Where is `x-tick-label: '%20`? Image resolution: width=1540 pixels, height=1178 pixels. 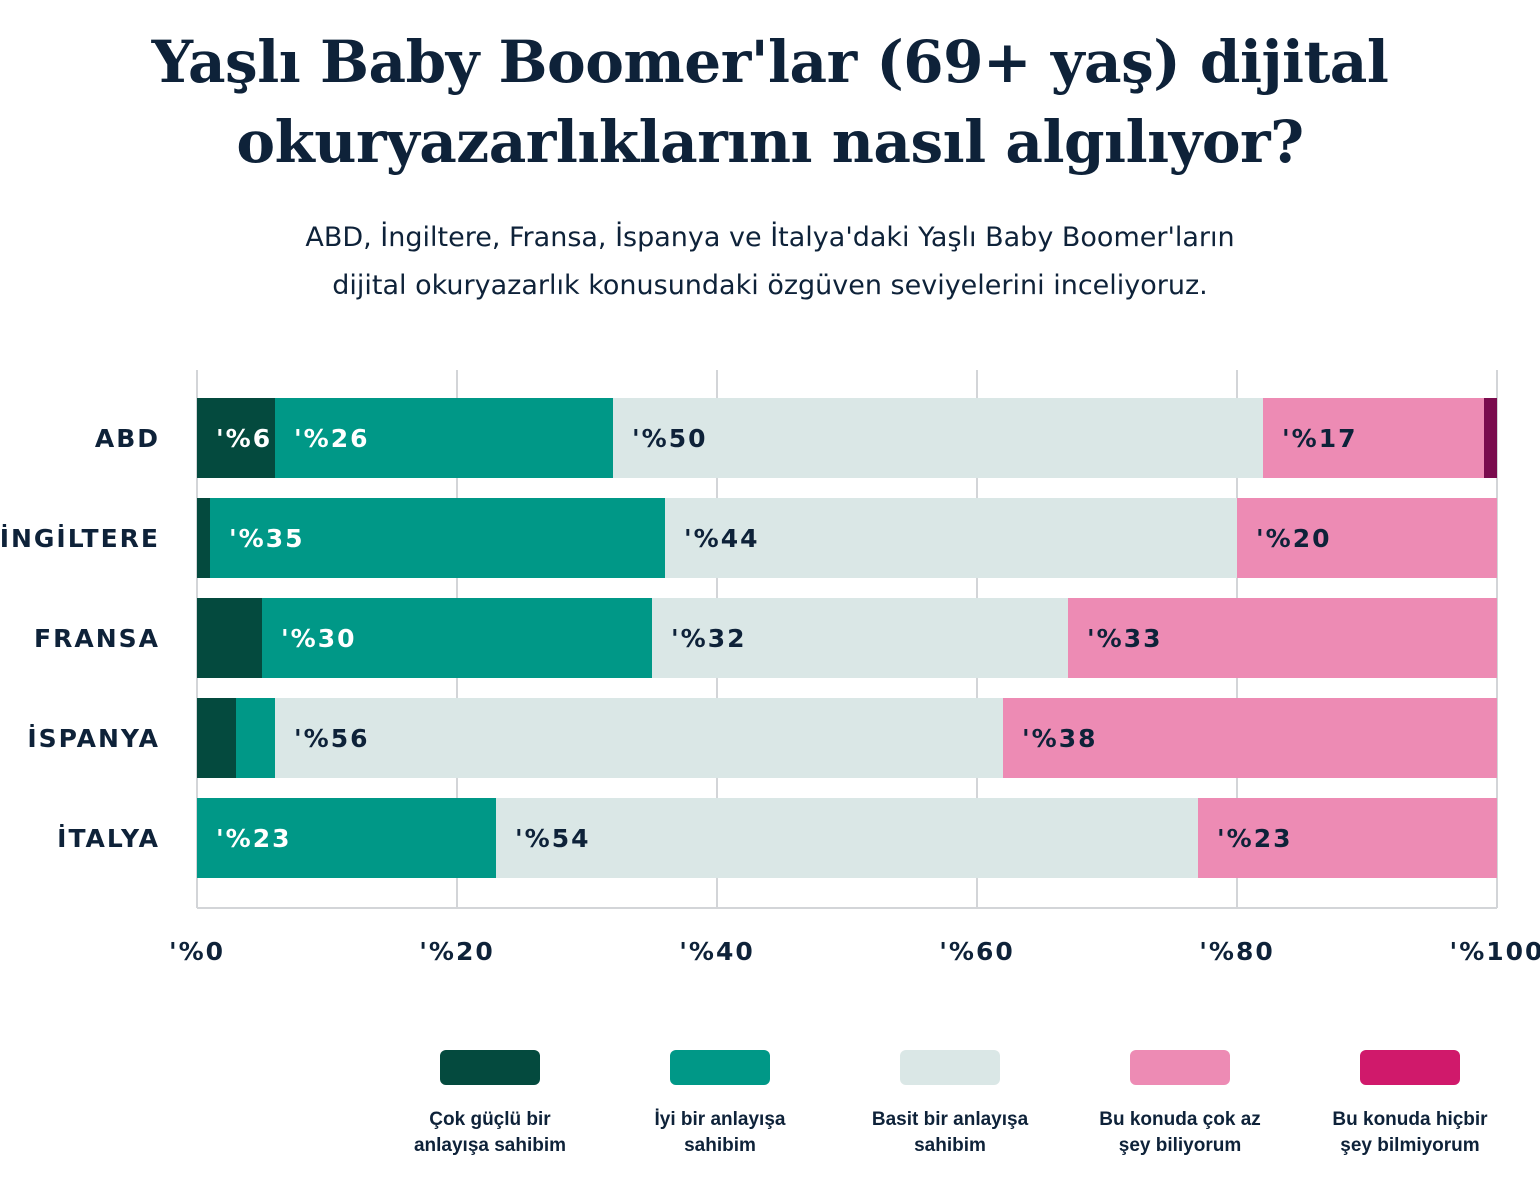 x-tick-label: '%20 is located at coordinates (457, 951).